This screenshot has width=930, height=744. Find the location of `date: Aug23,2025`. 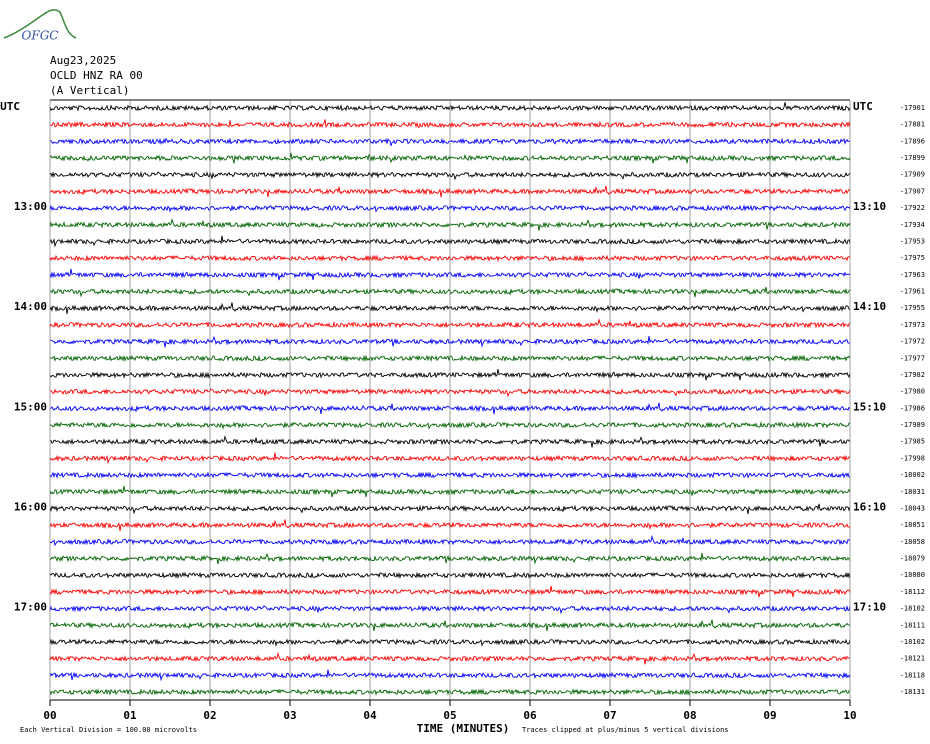

date: Aug23,2025 is located at coordinates (83, 60).